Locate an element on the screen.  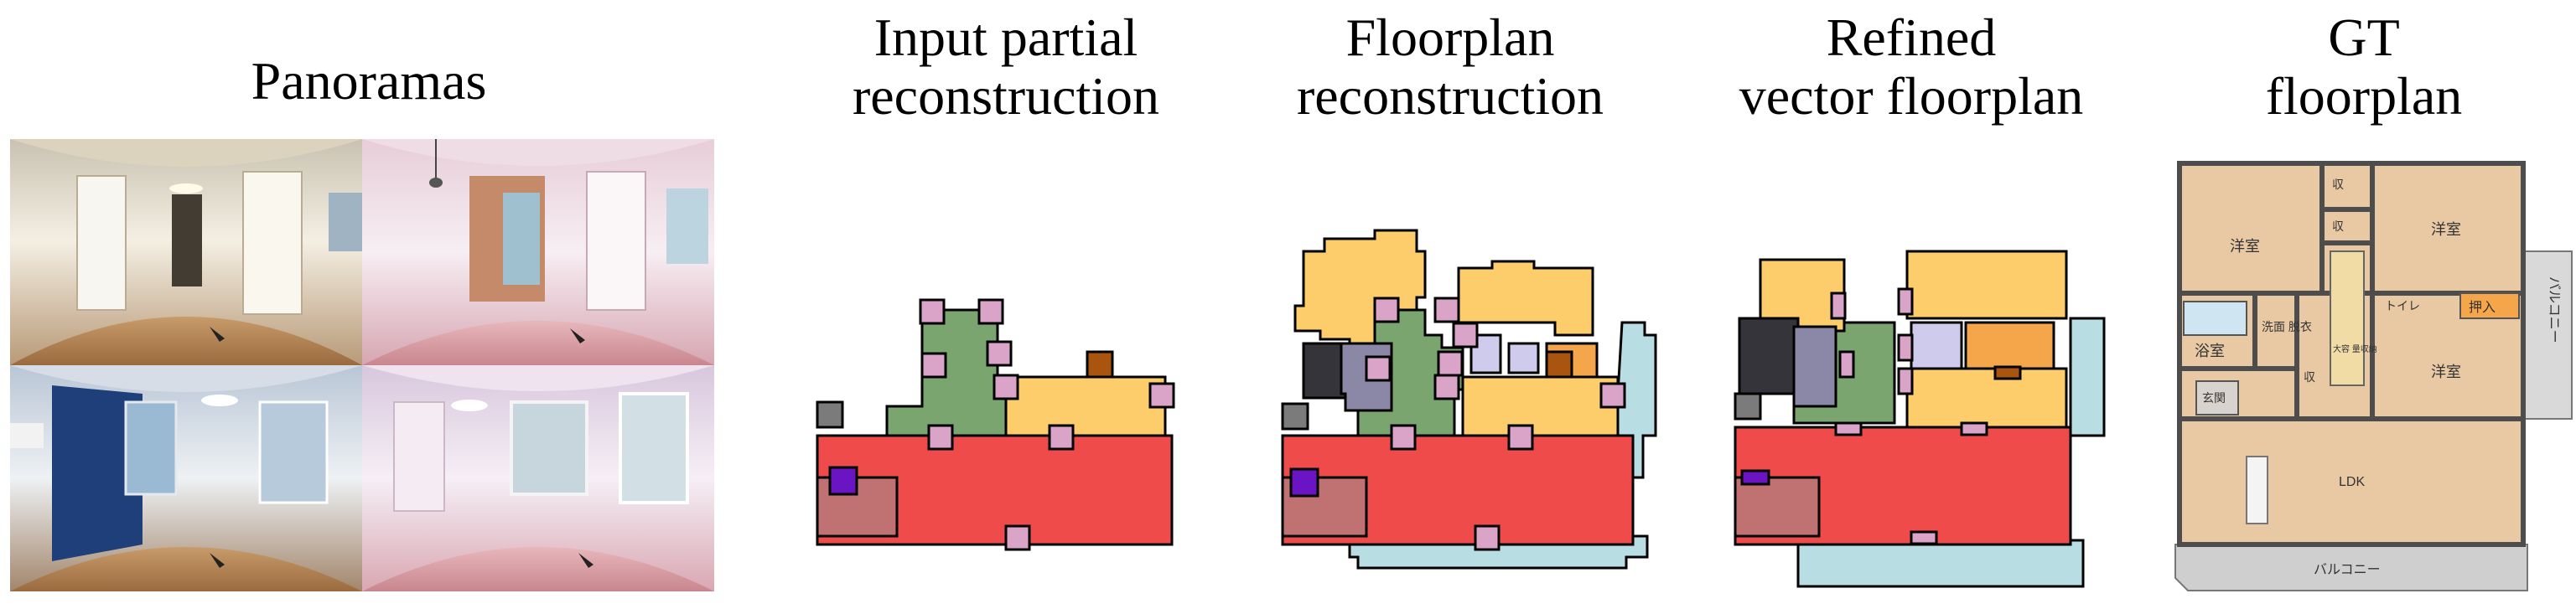
refined-balcony-bottom is located at coordinates (1940, 563).